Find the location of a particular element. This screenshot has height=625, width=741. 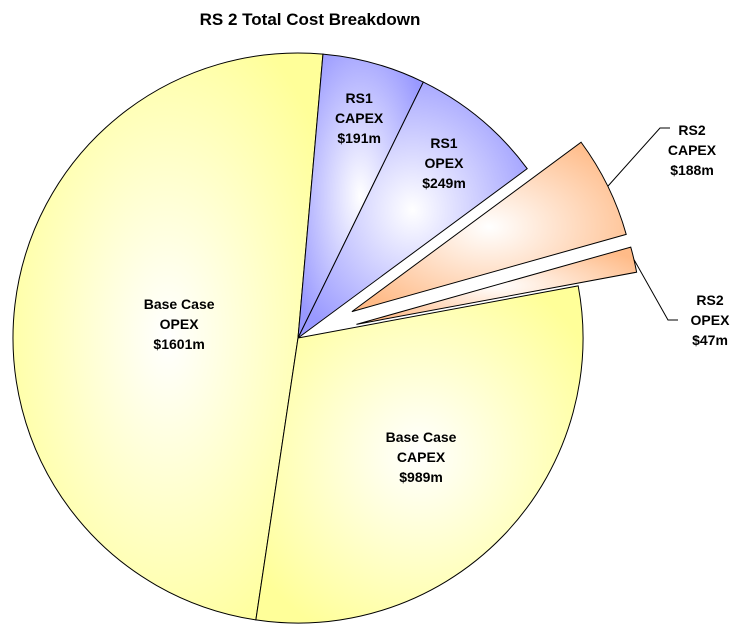

slice-value: $989m is located at coordinates (421, 476).